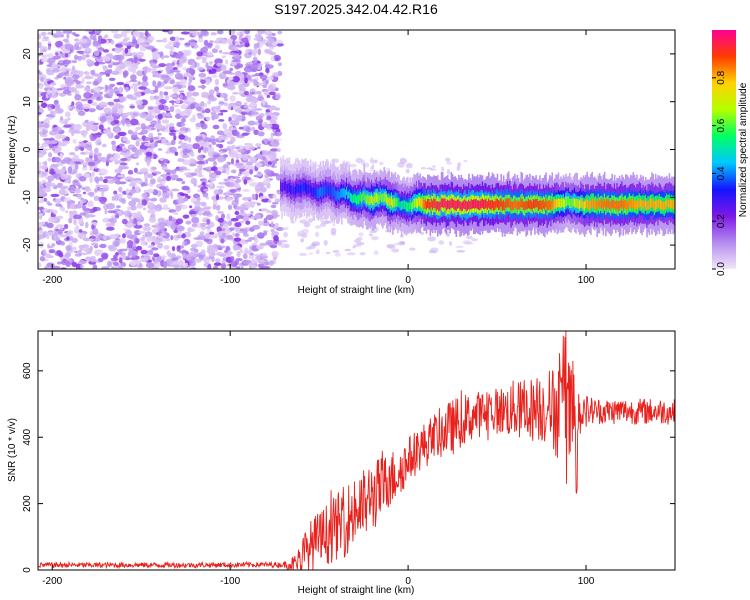 The width and height of the screenshot is (750, 600). I want to click on snr-x-tick-label: -100, so click(230, 581).